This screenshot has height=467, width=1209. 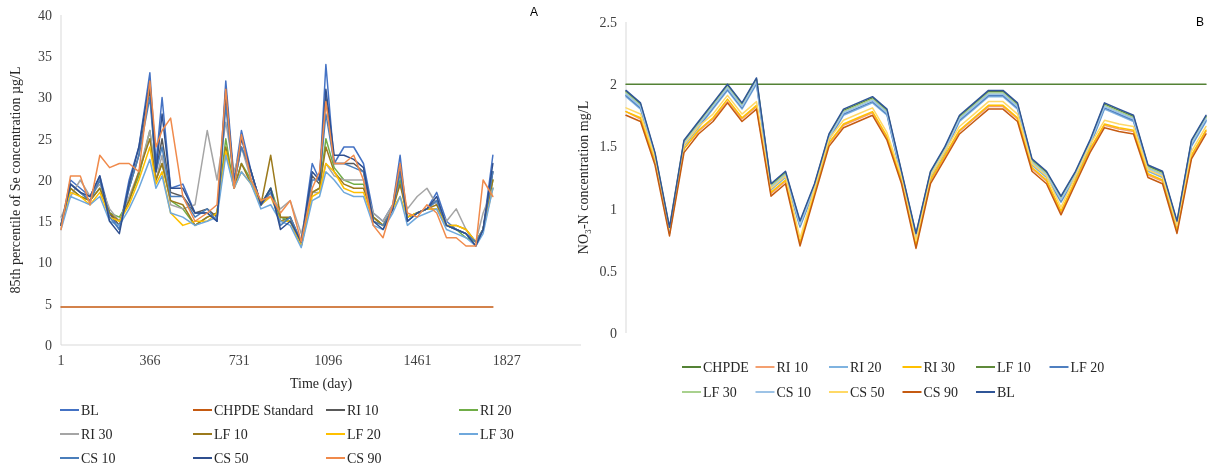 What do you see at coordinates (506, 360) in the screenshot?
I see `x-tick-label: 1827` at bounding box center [506, 360].